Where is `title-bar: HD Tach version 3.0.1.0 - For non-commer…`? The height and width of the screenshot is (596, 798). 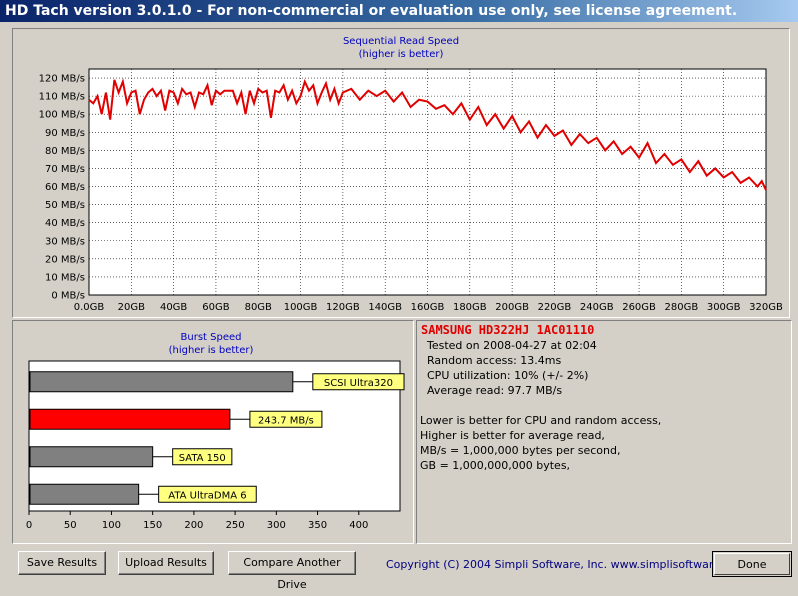
title-bar: HD Tach version 3.0.1.0 - For non-commer… is located at coordinates (399, 11).